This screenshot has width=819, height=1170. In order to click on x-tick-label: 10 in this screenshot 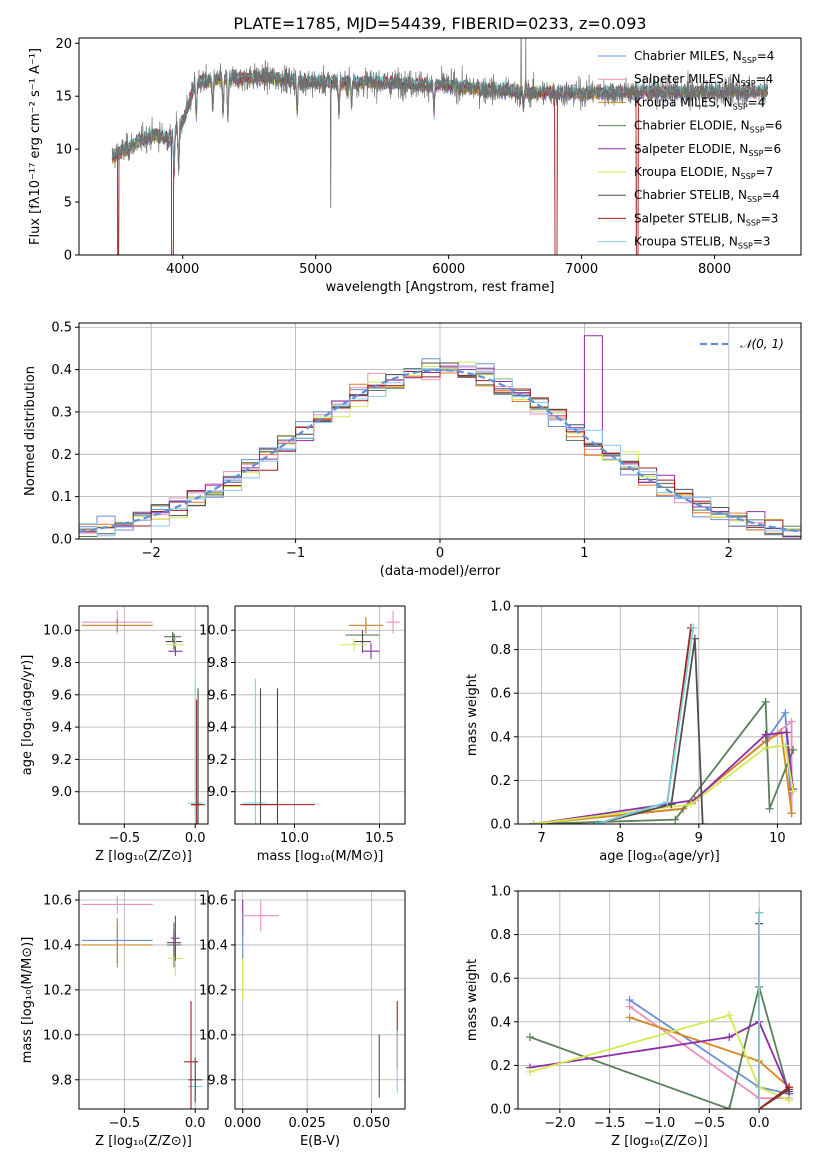, I will do `click(777, 838)`.